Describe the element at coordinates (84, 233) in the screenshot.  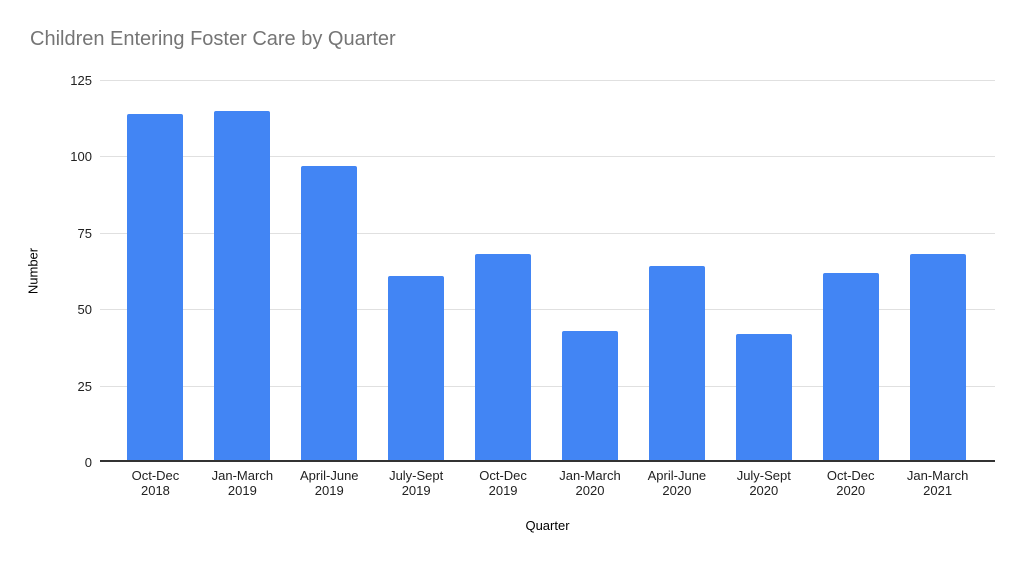
I see `y-tick-label: 75` at that location.